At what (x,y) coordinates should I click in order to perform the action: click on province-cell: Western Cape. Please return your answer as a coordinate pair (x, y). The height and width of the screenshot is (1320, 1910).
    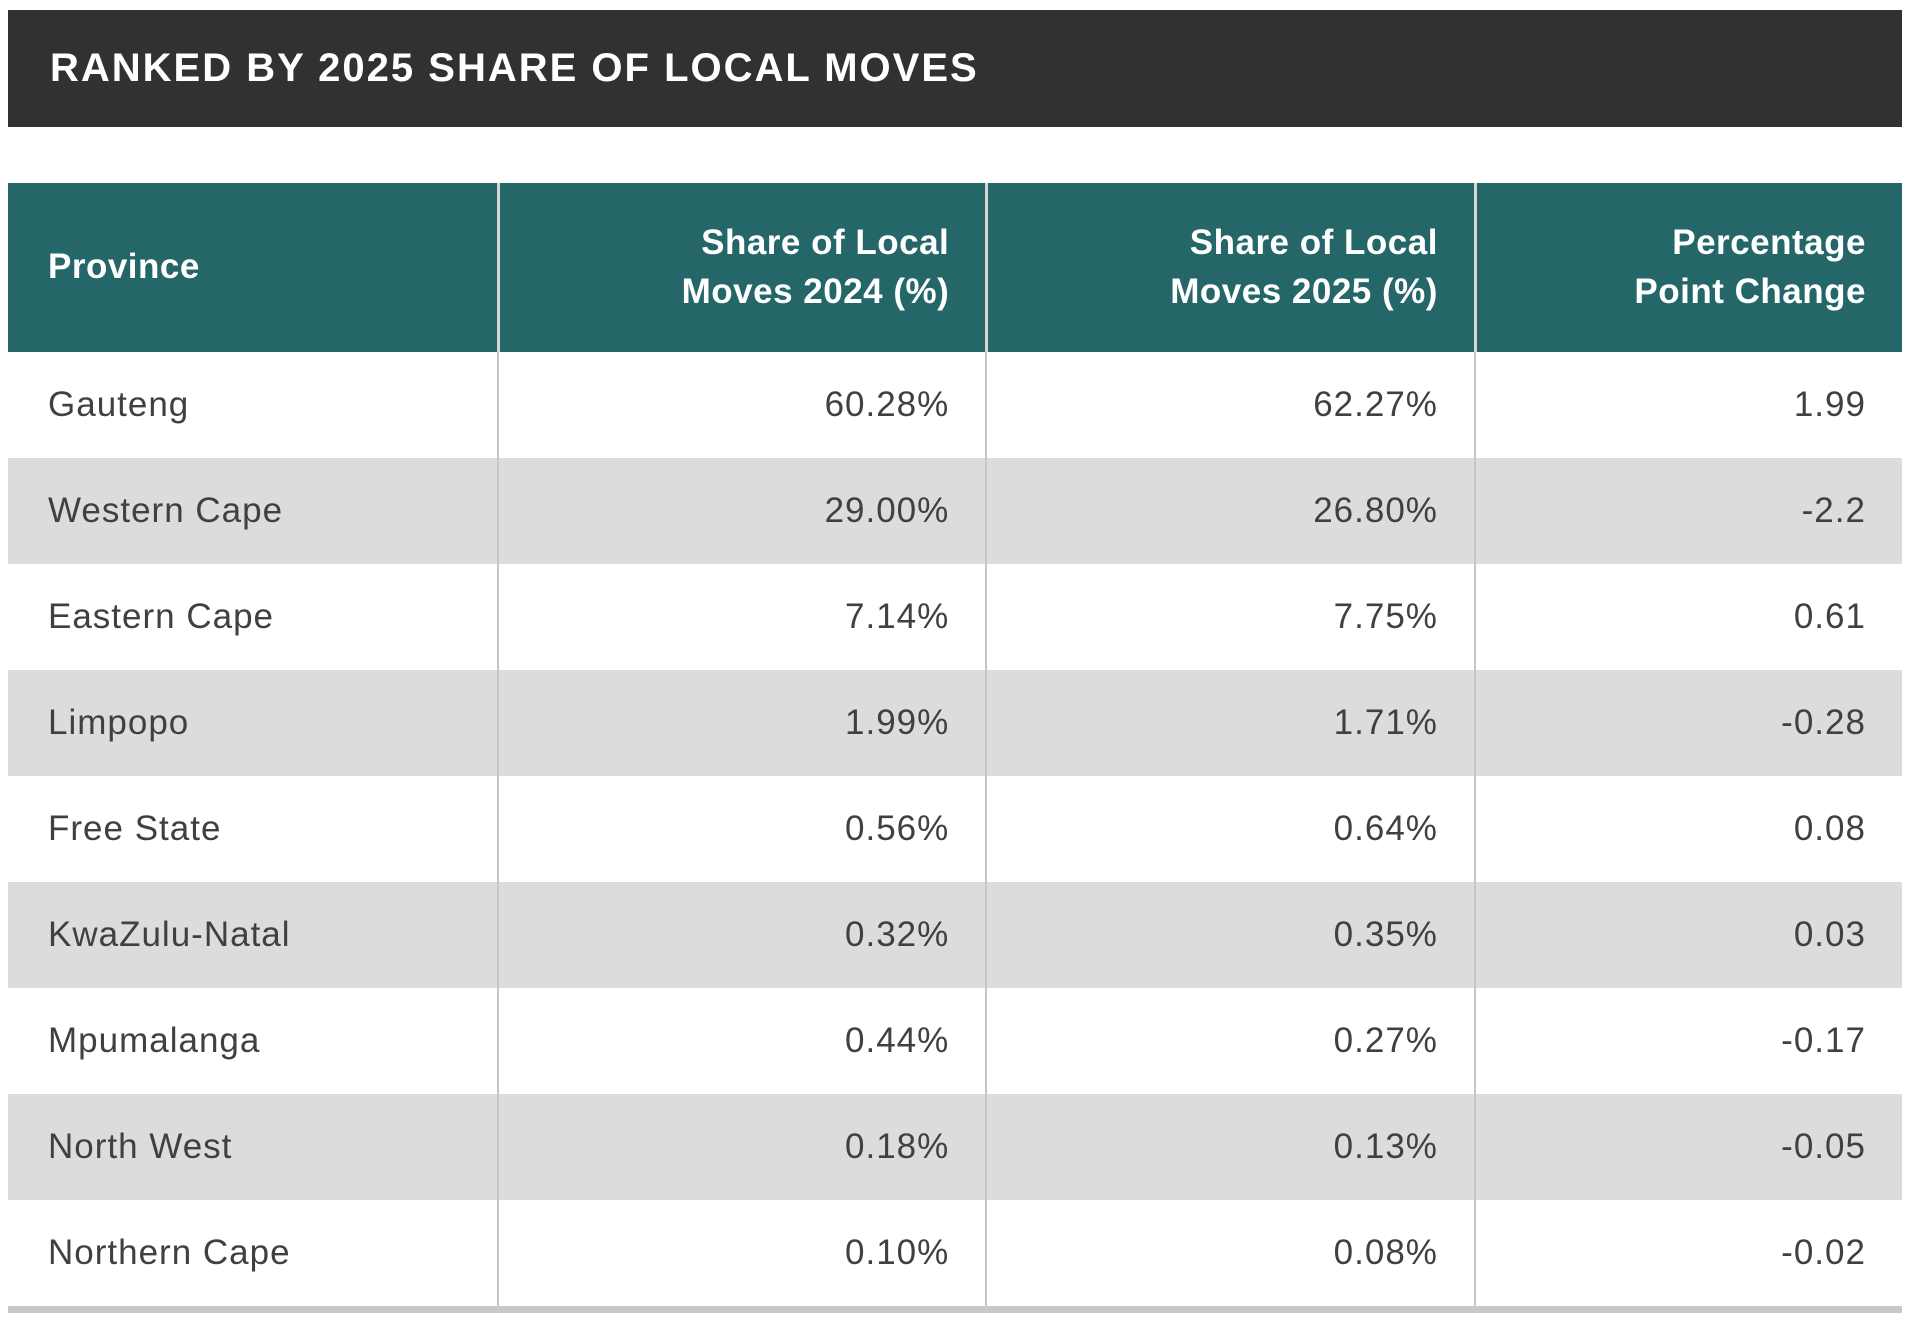
    Looking at the image, I should click on (166, 510).